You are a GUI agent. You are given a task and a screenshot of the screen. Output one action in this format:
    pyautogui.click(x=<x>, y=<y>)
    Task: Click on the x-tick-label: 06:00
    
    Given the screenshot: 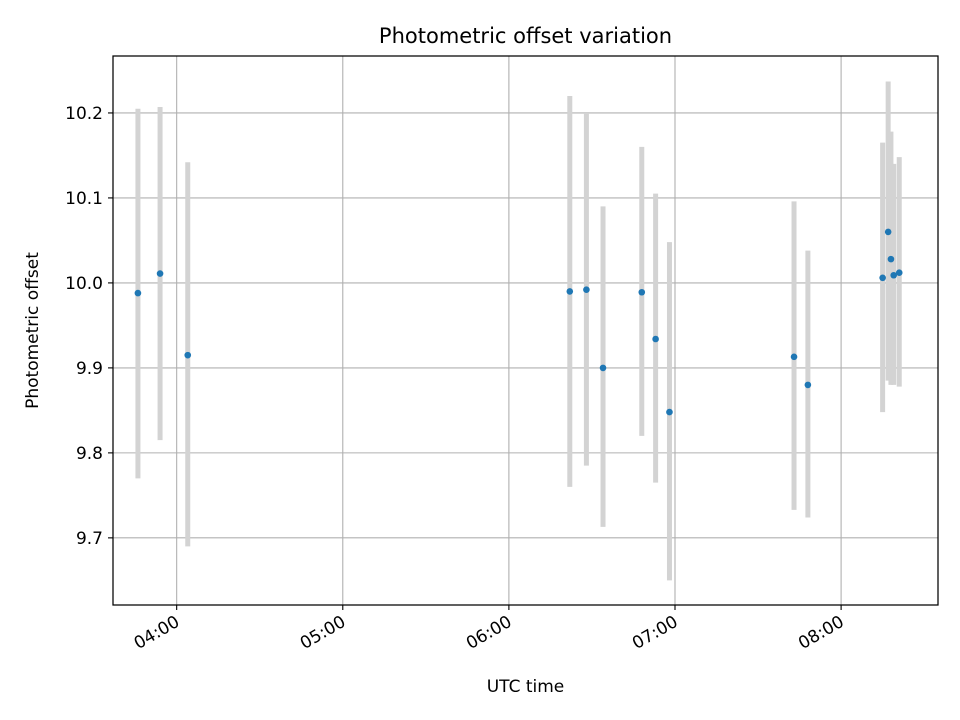 What is the action you would take?
    pyautogui.click(x=489, y=633)
    